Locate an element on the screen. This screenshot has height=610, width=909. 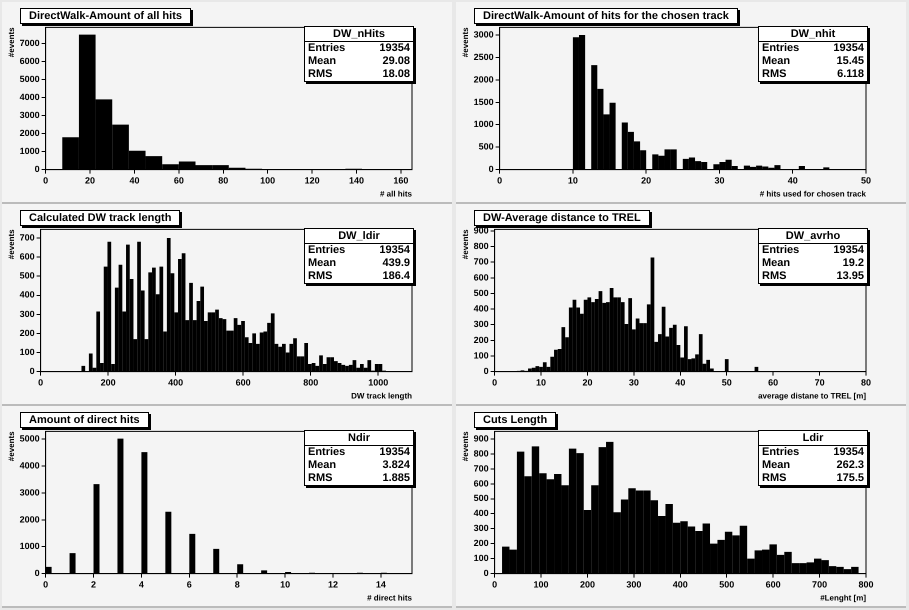
x-tick-label: 500 is located at coordinates (726, 584).